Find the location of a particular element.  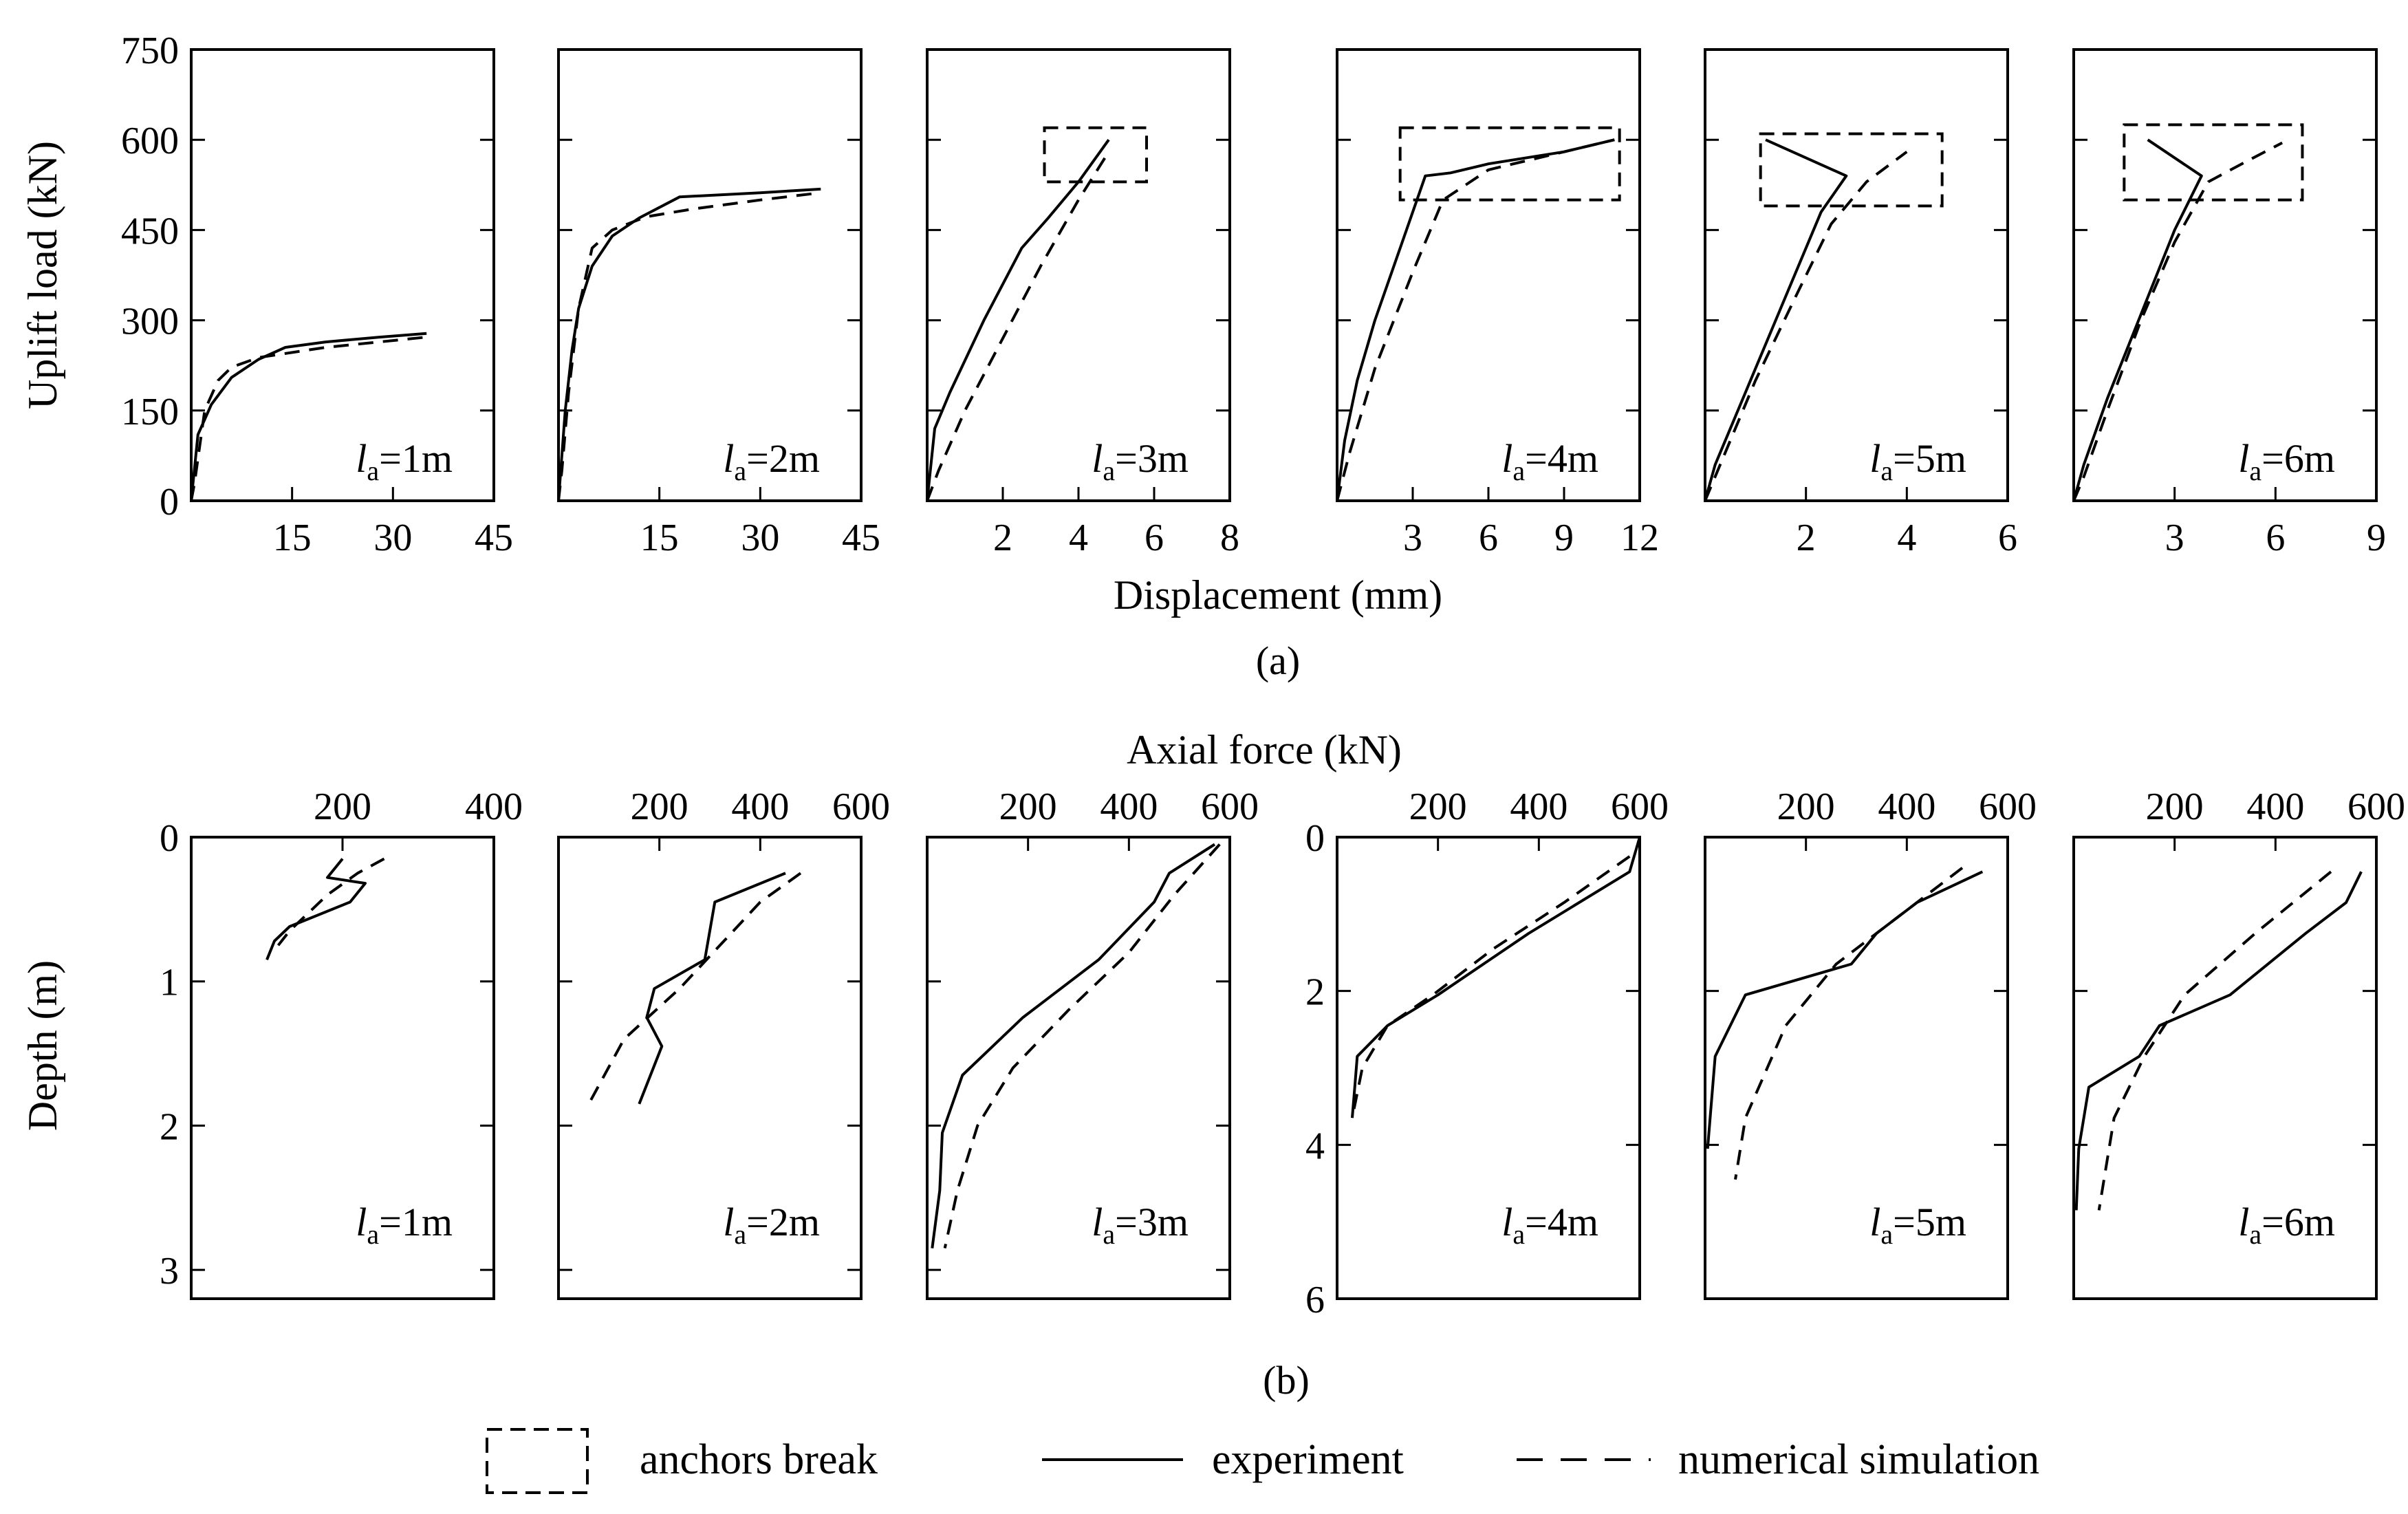

panel-a-6: 3 6 9 la=6m is located at coordinates (2229, 304).